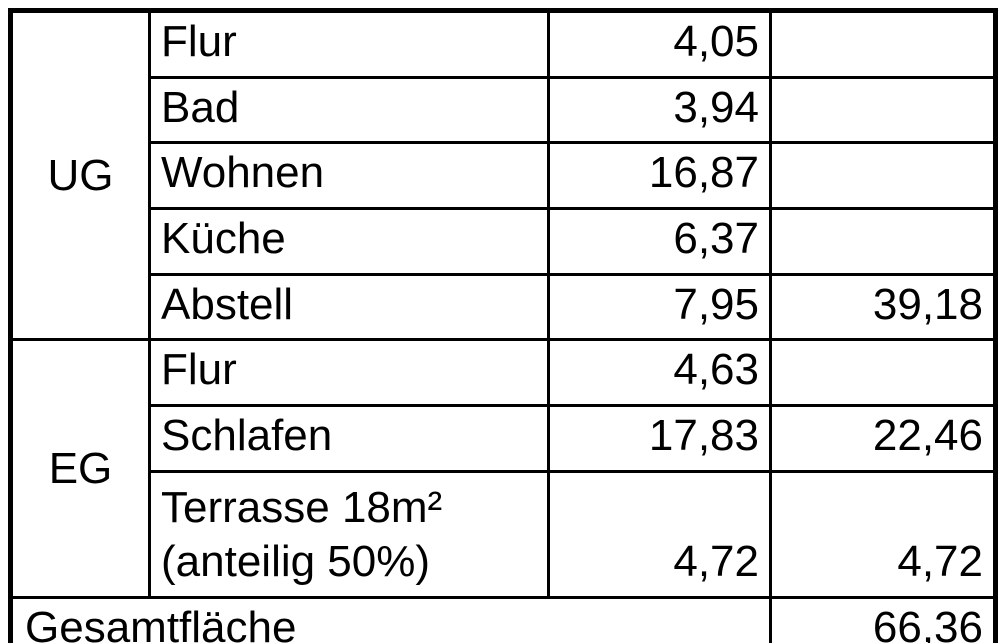  I want to click on room-line-1: Terrasse 18m², so click(302, 508).